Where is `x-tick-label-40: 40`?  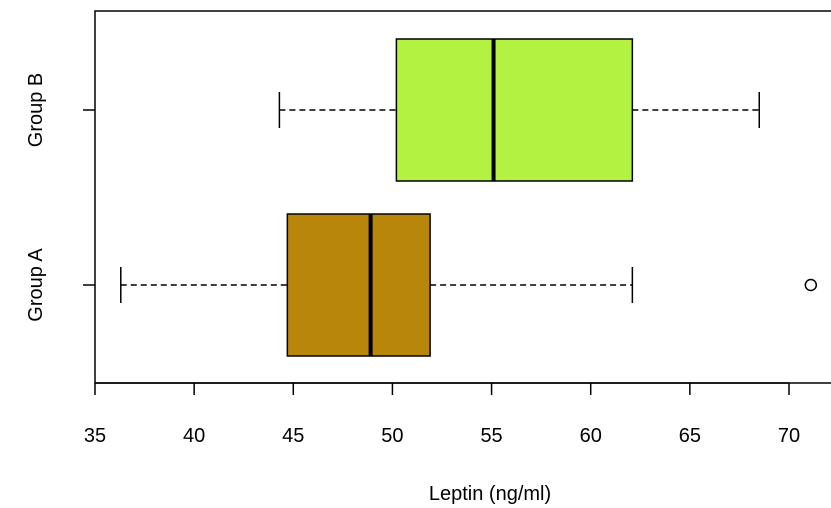
x-tick-label-40: 40 is located at coordinates (194, 436).